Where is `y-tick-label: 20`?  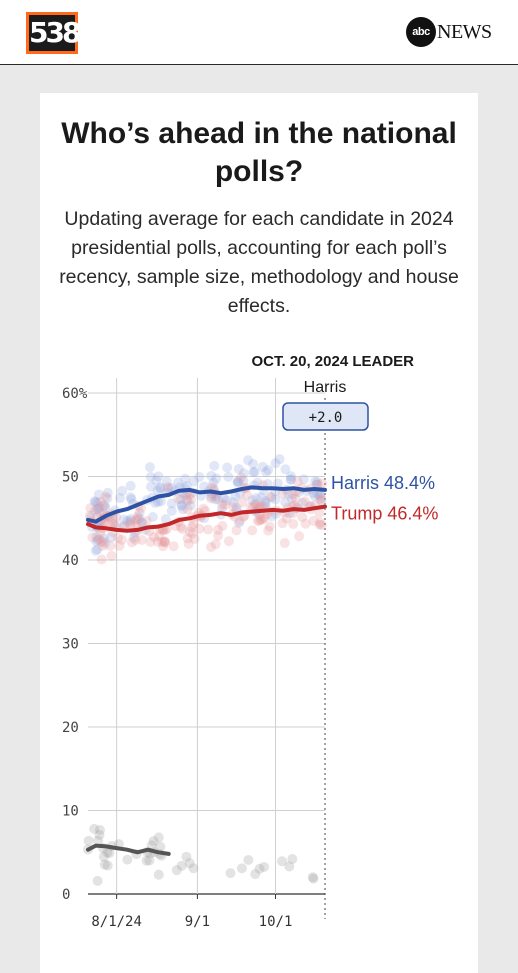 y-tick-label: 20 is located at coordinates (70, 728).